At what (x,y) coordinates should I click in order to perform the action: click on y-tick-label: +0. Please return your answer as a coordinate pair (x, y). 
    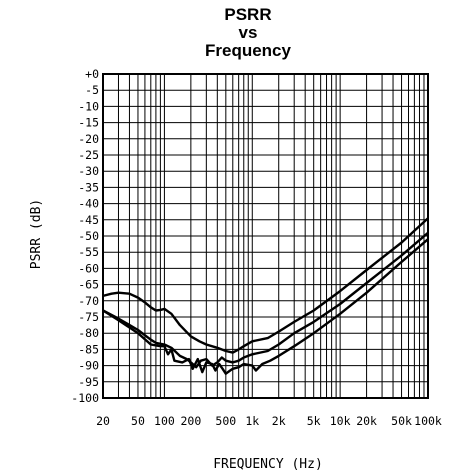
    Looking at the image, I should click on (92, 74).